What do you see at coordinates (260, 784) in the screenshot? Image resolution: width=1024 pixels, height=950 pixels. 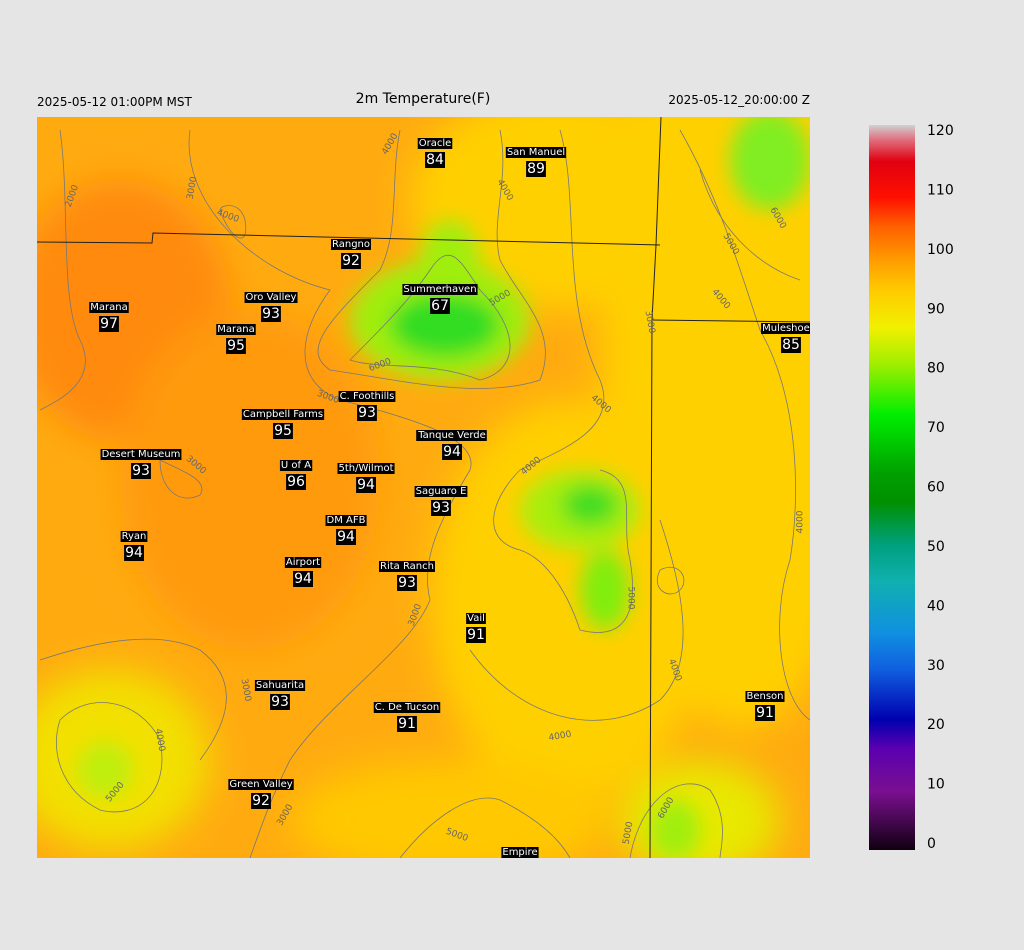 I see `station-name: Green Valley` at bounding box center [260, 784].